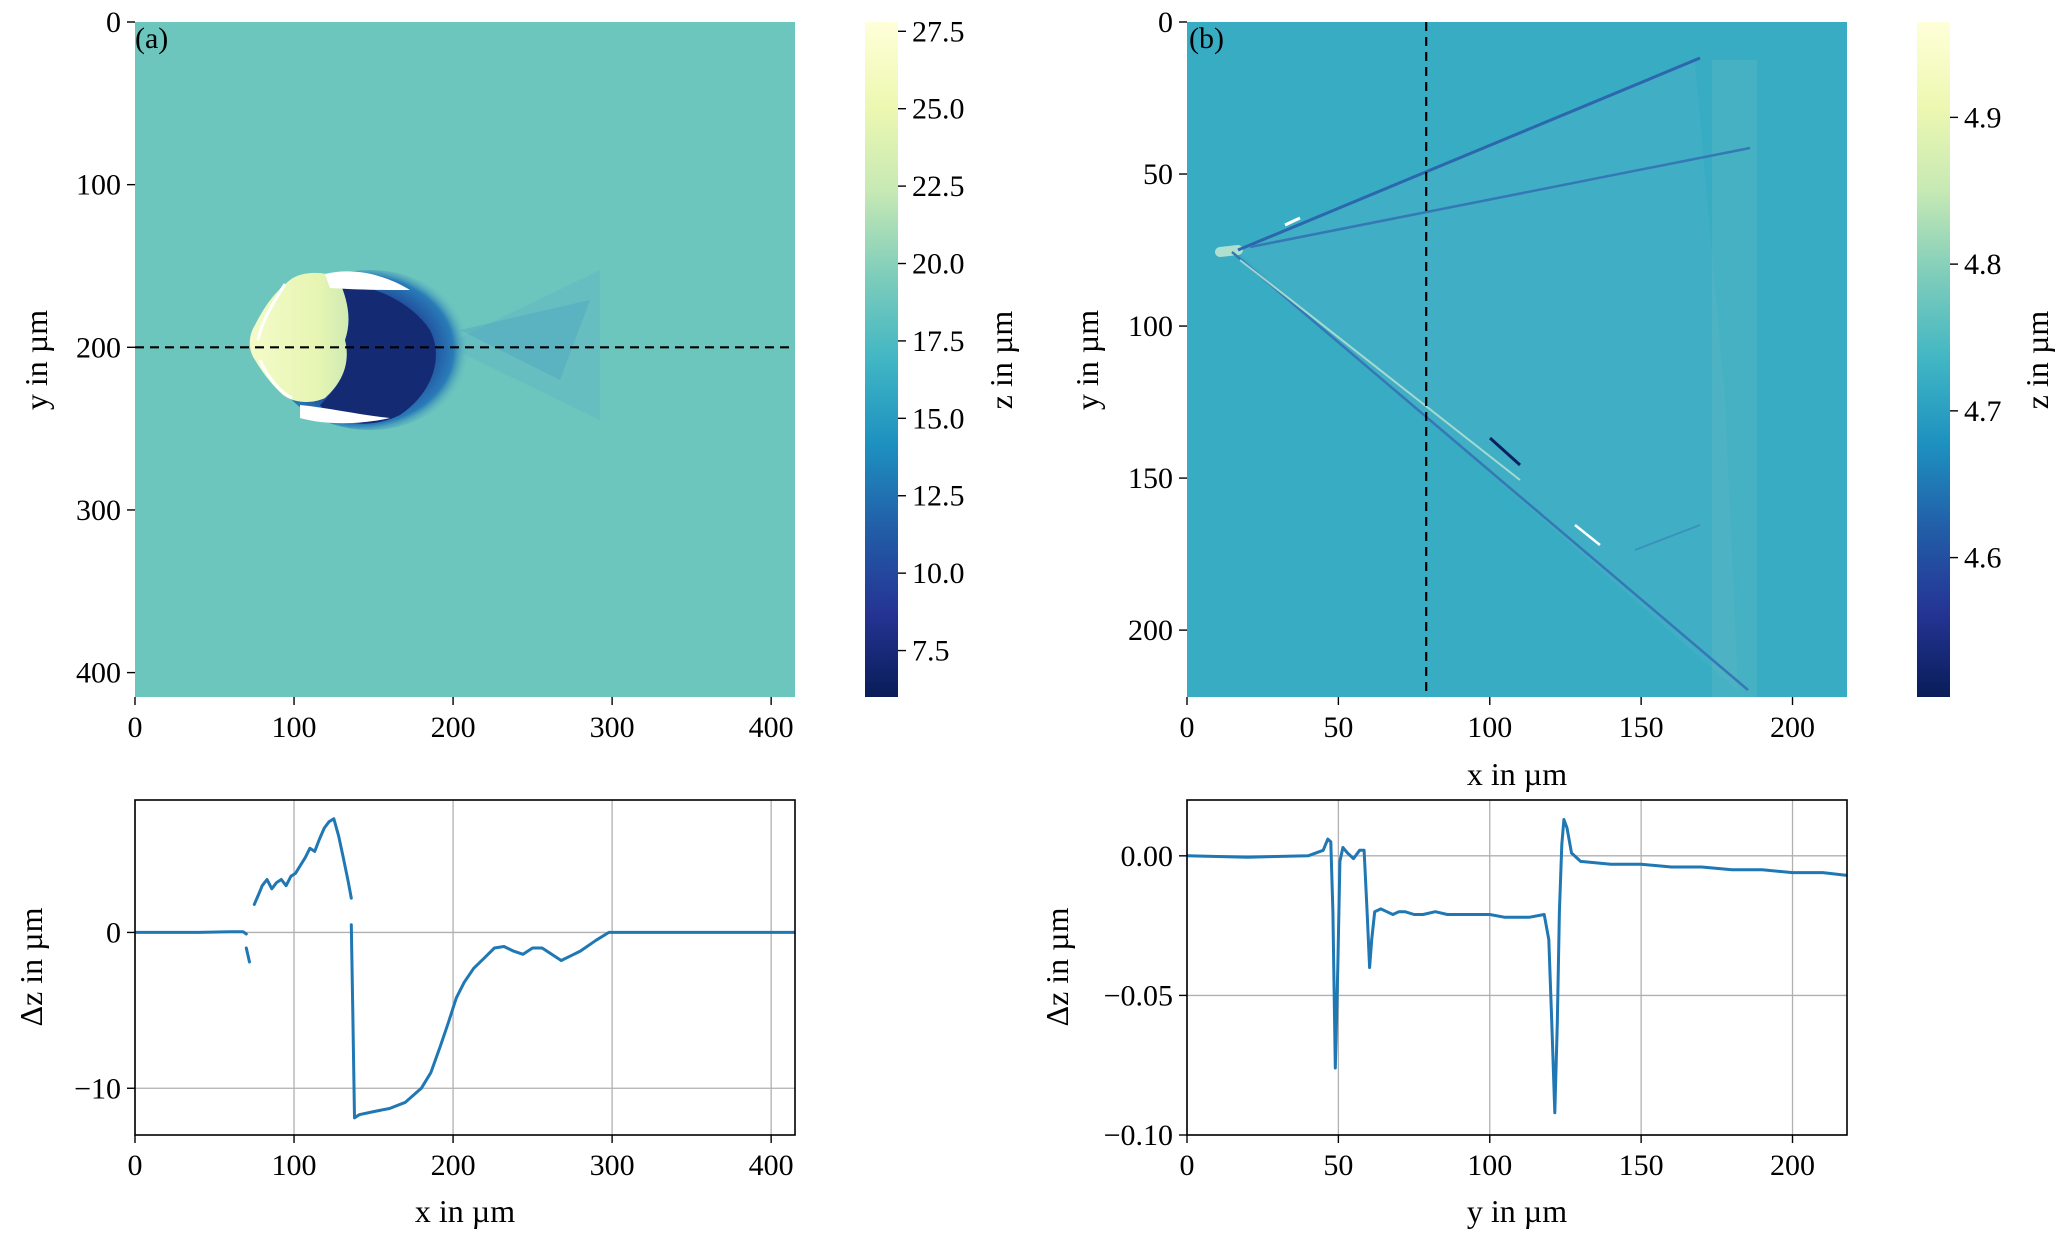 The width and height of the screenshot is (2067, 1240). What do you see at coordinates (1001, 360) in the screenshot?
I see `colorbar-a-title: z in µm` at bounding box center [1001, 360].